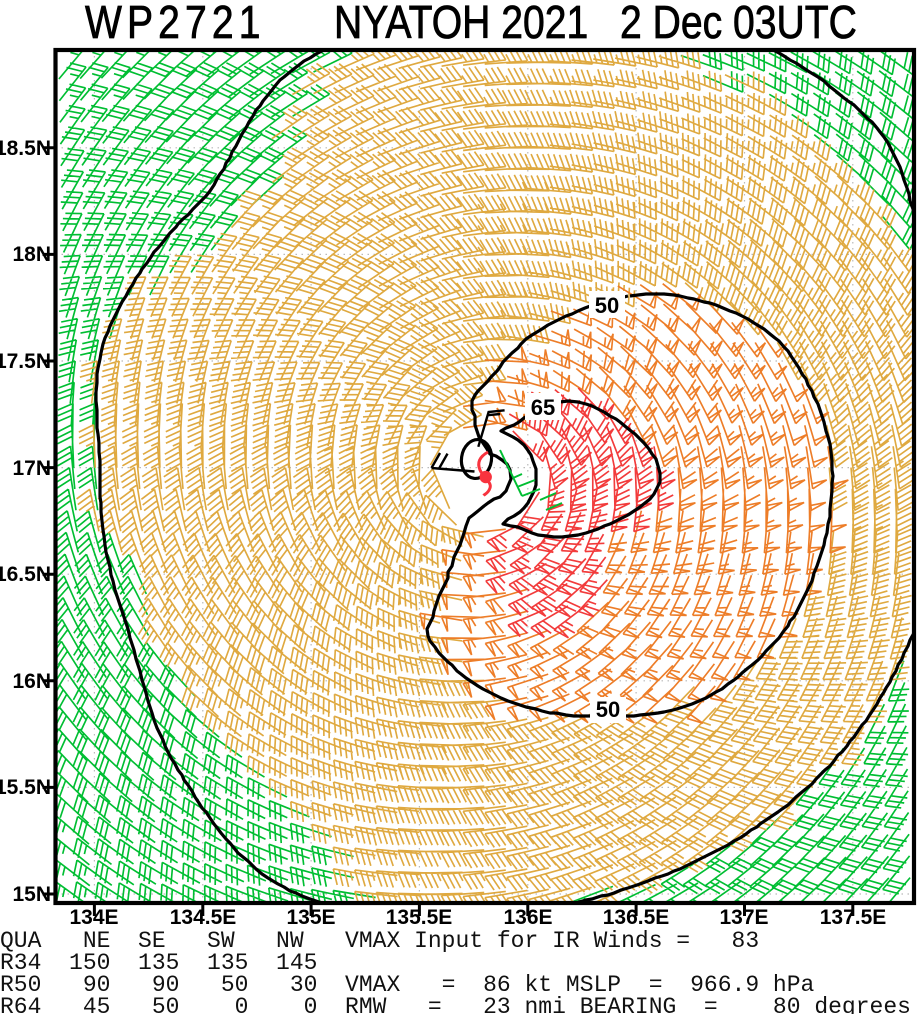 This screenshot has width=919, height=1014. Describe the element at coordinates (25, 574) in the screenshot. I see `svg-text: 16.5N` at that location.